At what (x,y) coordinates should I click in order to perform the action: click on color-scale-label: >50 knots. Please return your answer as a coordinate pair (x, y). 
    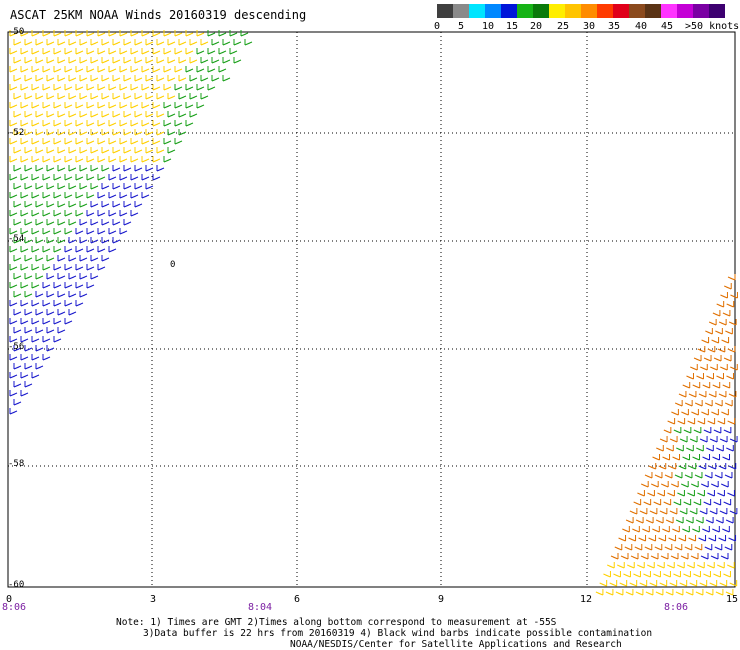
    Looking at the image, I should click on (712, 26).